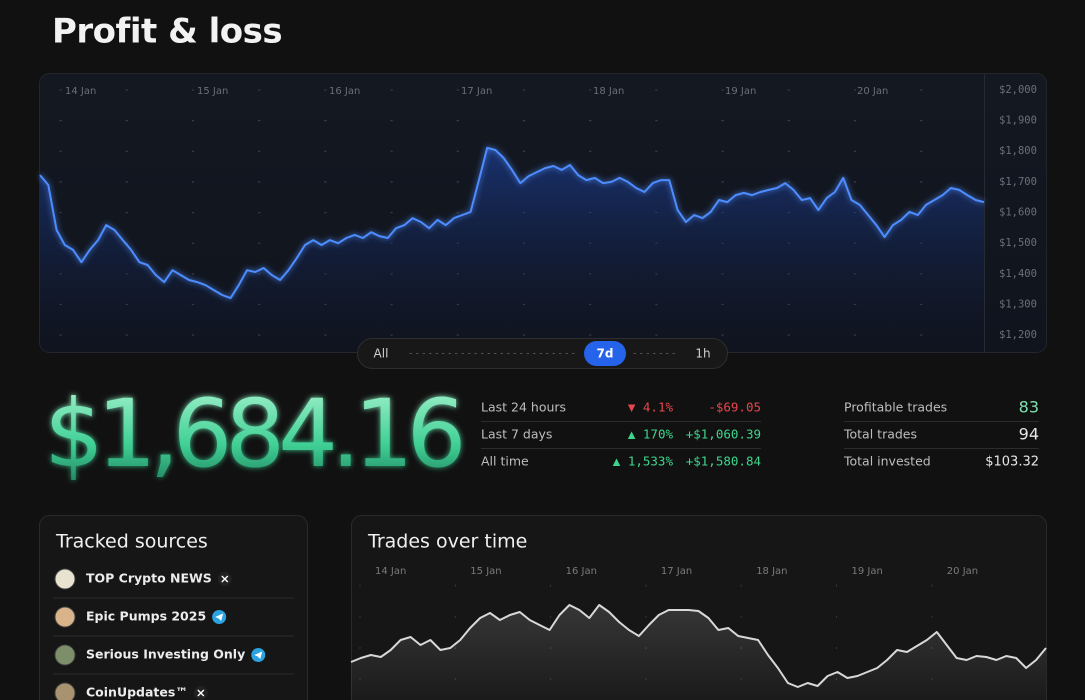 Image resolution: width=1085 pixels, height=700 pixels. I want to click on balance-value: $1,684.16, so click(252, 434).